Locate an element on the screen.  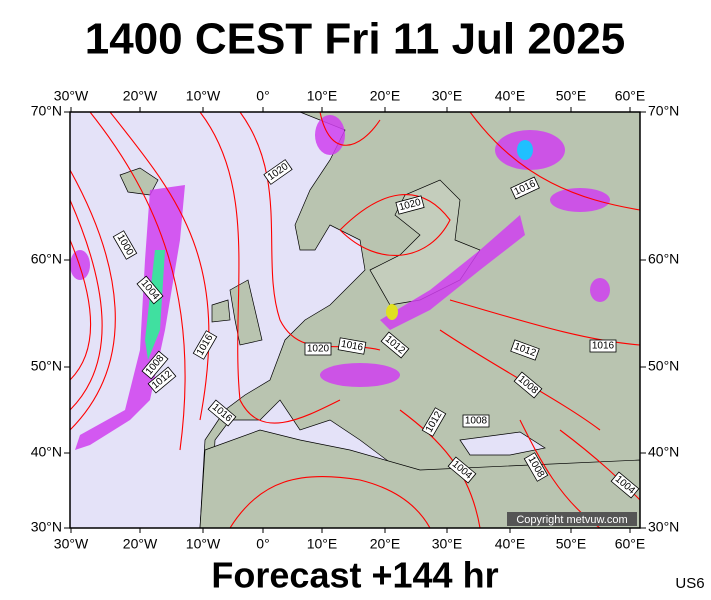
rain-band-baltic is located at coordinates (452, 272).